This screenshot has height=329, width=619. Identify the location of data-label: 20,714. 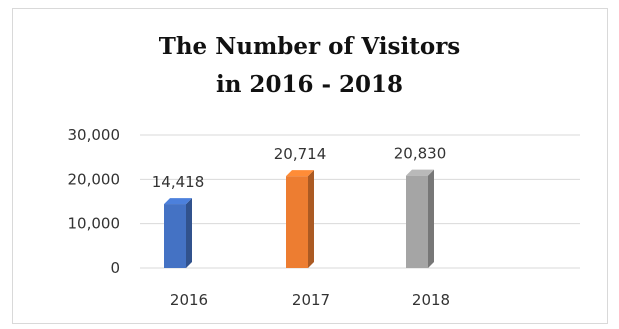
(300, 154).